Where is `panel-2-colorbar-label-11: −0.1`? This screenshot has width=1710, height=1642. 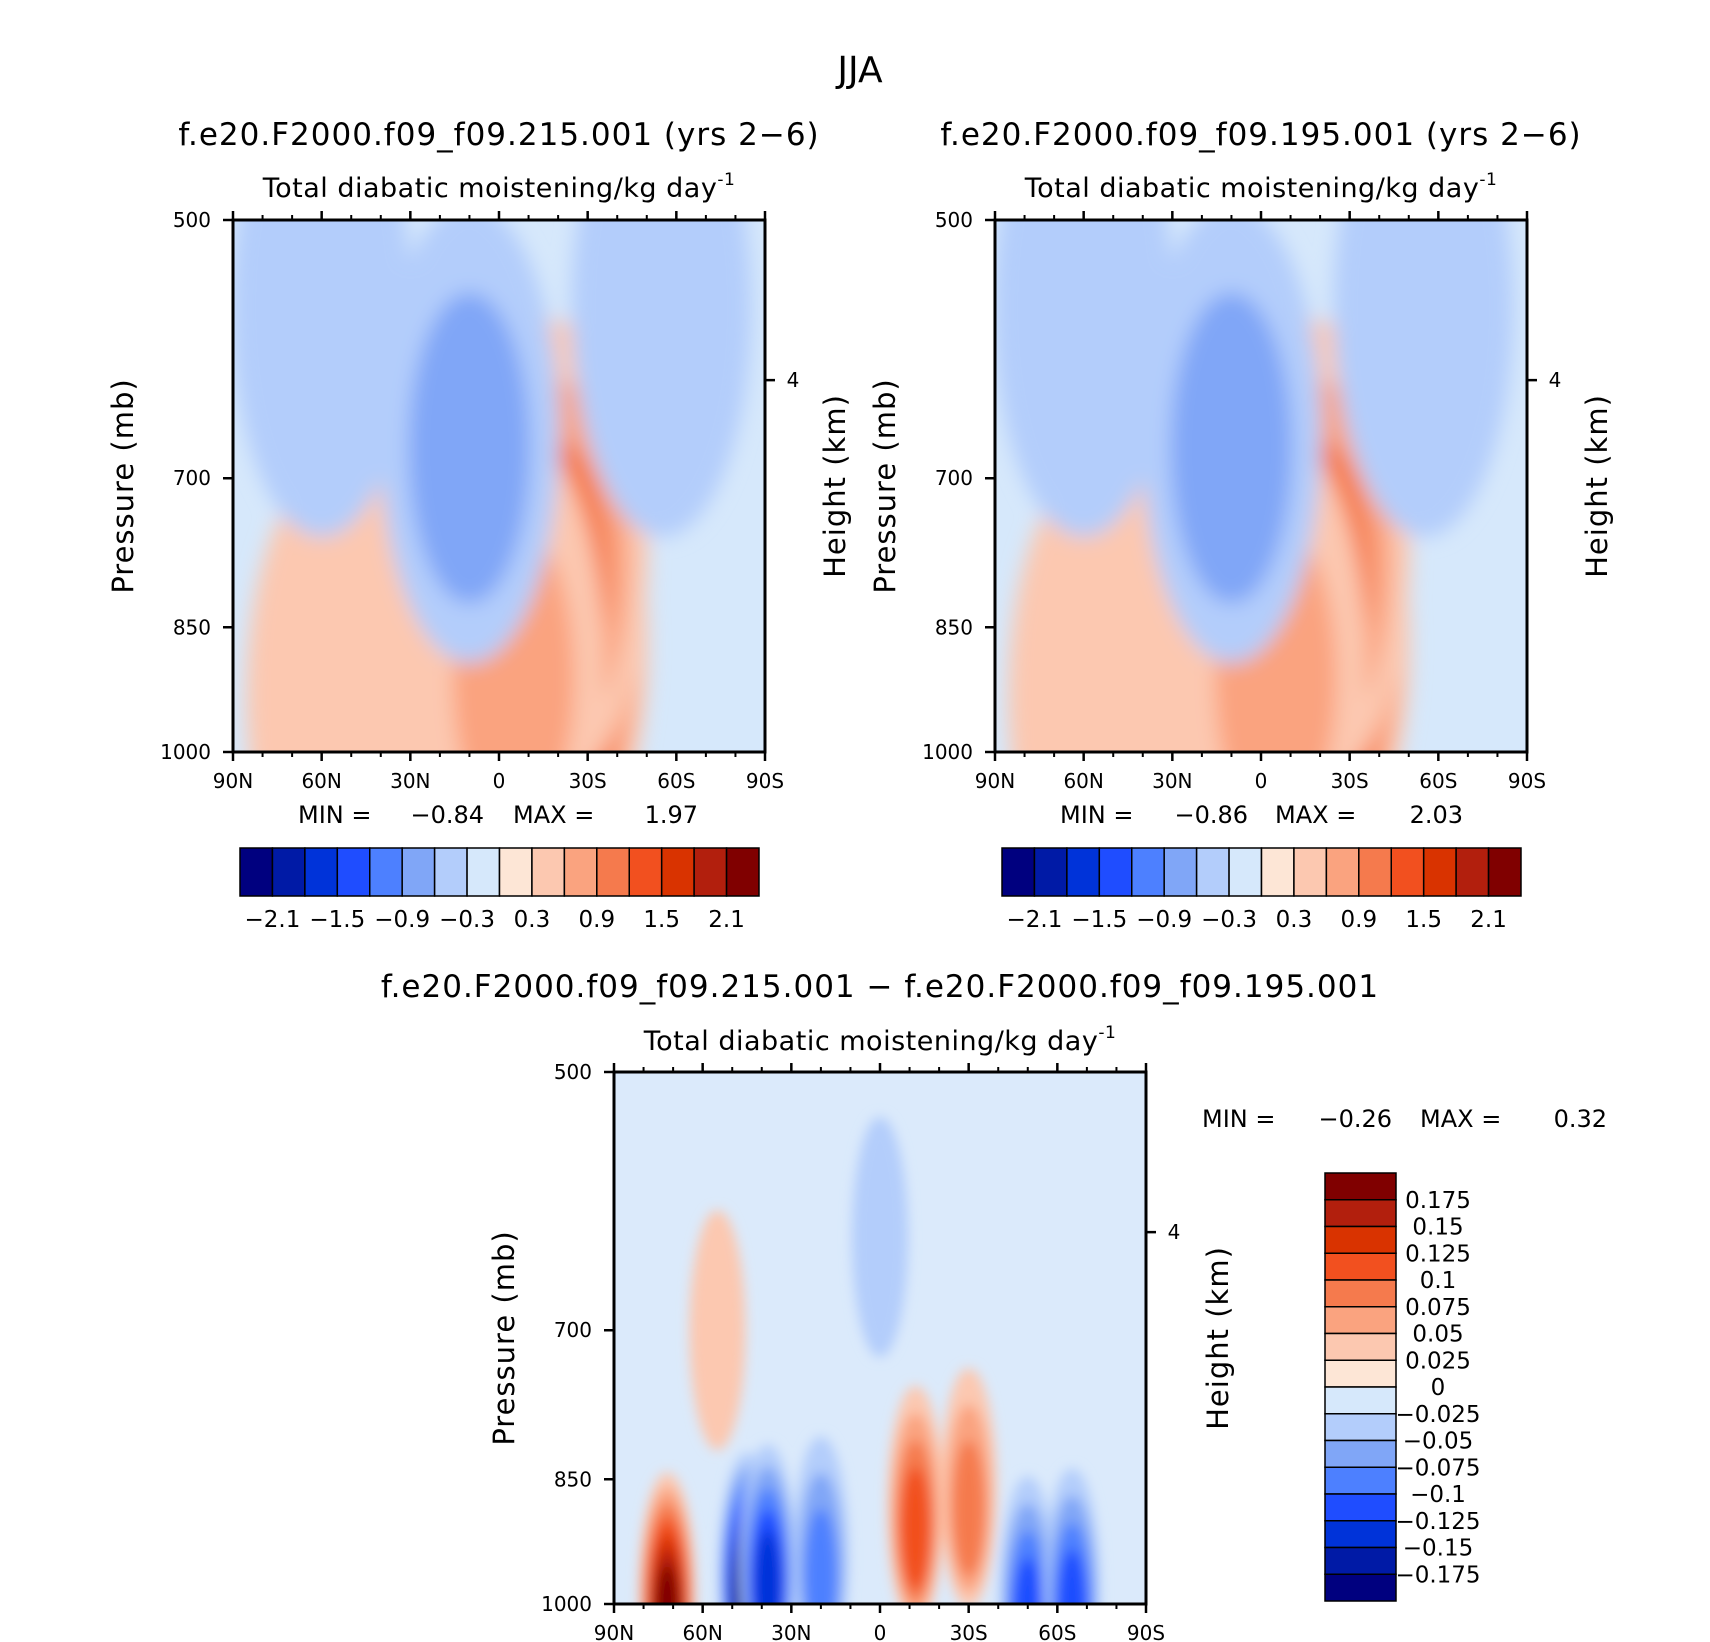 panel-2-colorbar-label-11: −0.1 is located at coordinates (1438, 1495).